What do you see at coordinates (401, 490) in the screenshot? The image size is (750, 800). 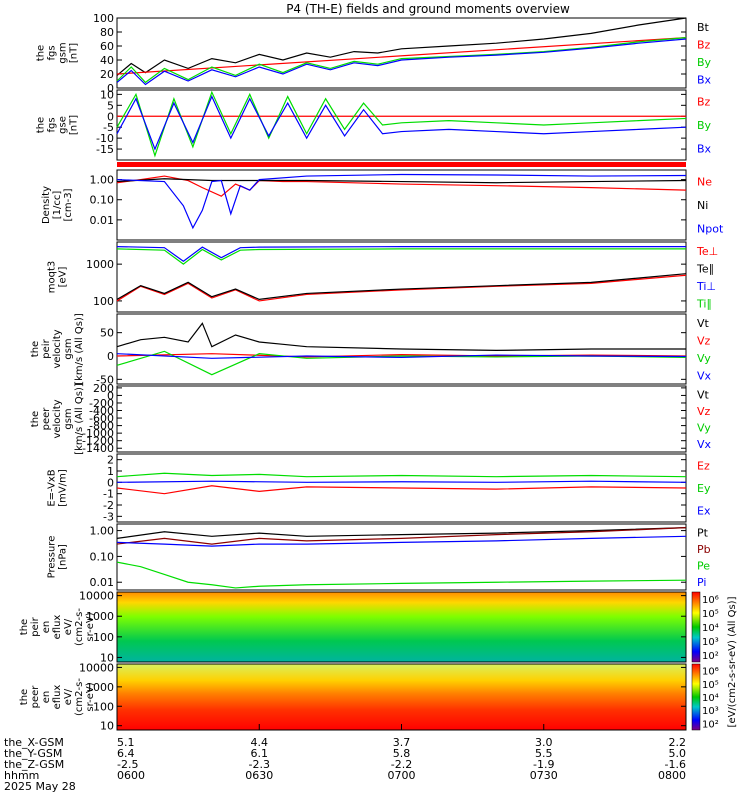 I see `series-Ez` at bounding box center [401, 490].